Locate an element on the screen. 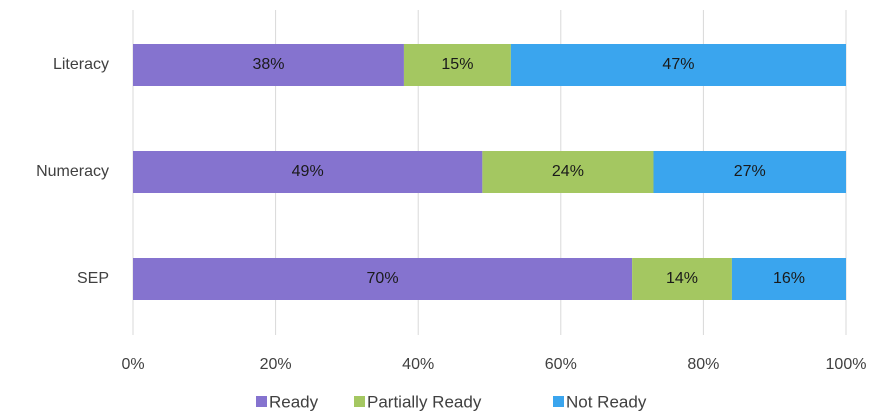  legend-label: Partially Ready is located at coordinates (424, 401).